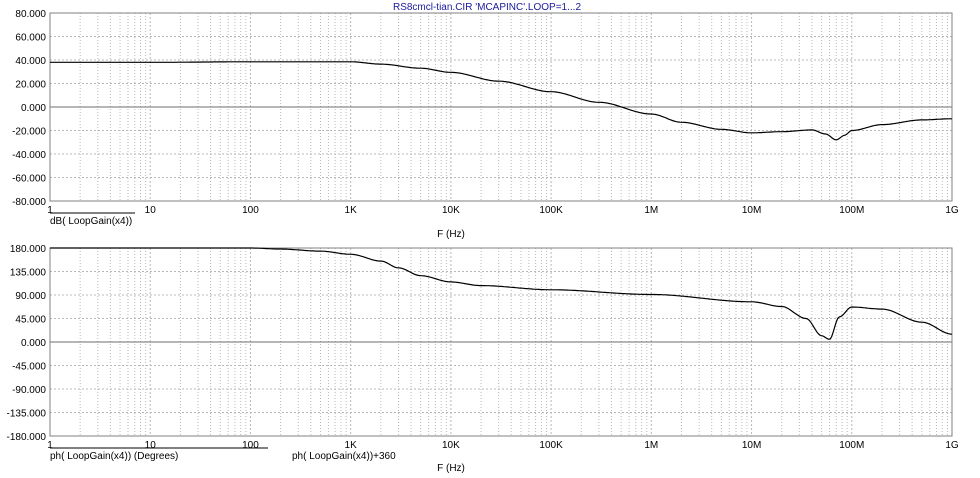 The width and height of the screenshot is (980, 478). I want to click on y-tick-label: 60.000, so click(30, 38).